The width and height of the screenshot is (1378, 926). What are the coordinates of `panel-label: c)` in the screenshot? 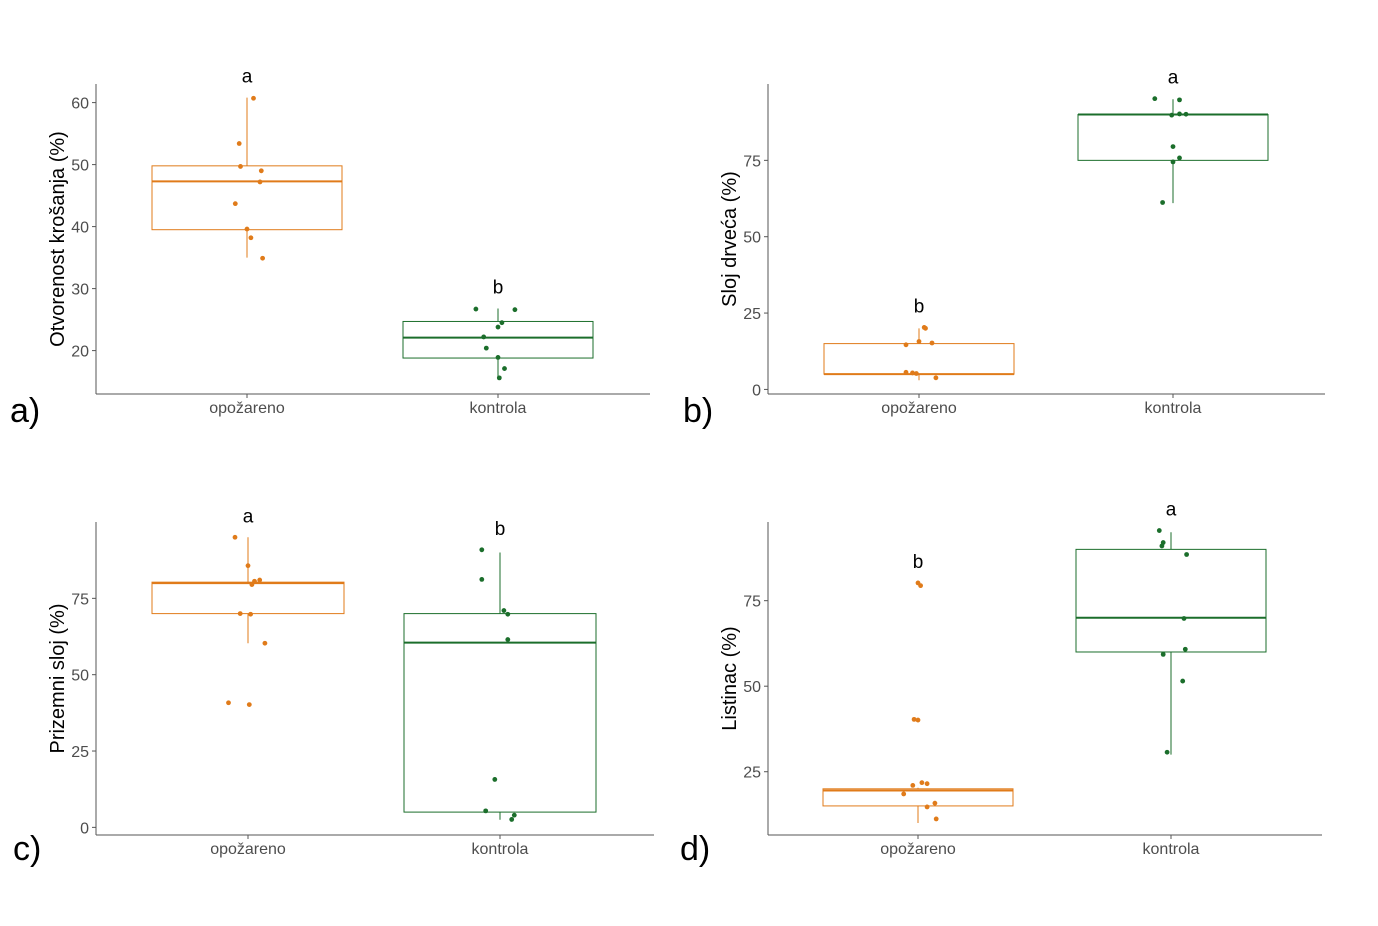 It's located at (27, 849).